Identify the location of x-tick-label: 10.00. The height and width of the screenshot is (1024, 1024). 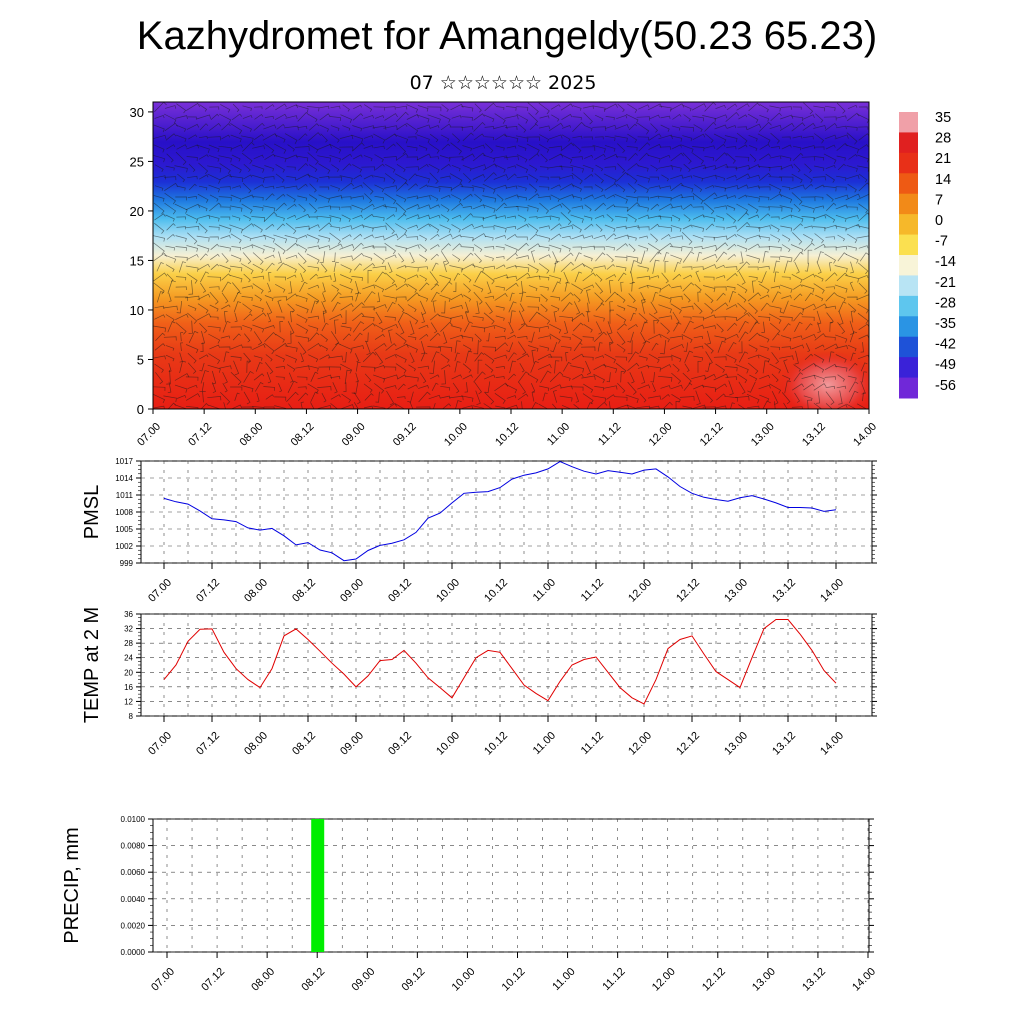
(448, 591).